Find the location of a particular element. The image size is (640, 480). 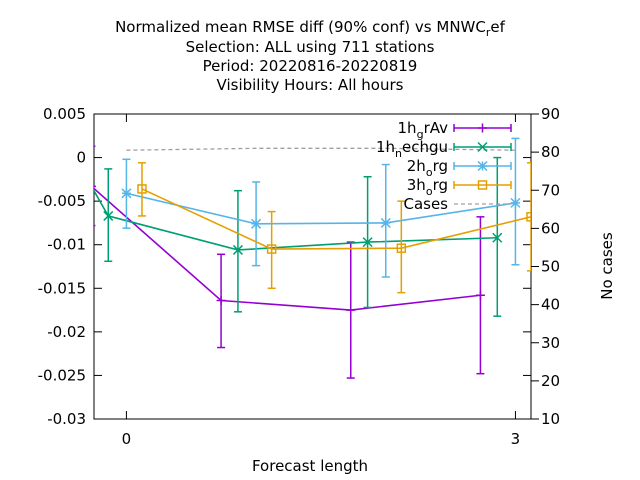

y2-tick-label: 50 is located at coordinates (550, 267).